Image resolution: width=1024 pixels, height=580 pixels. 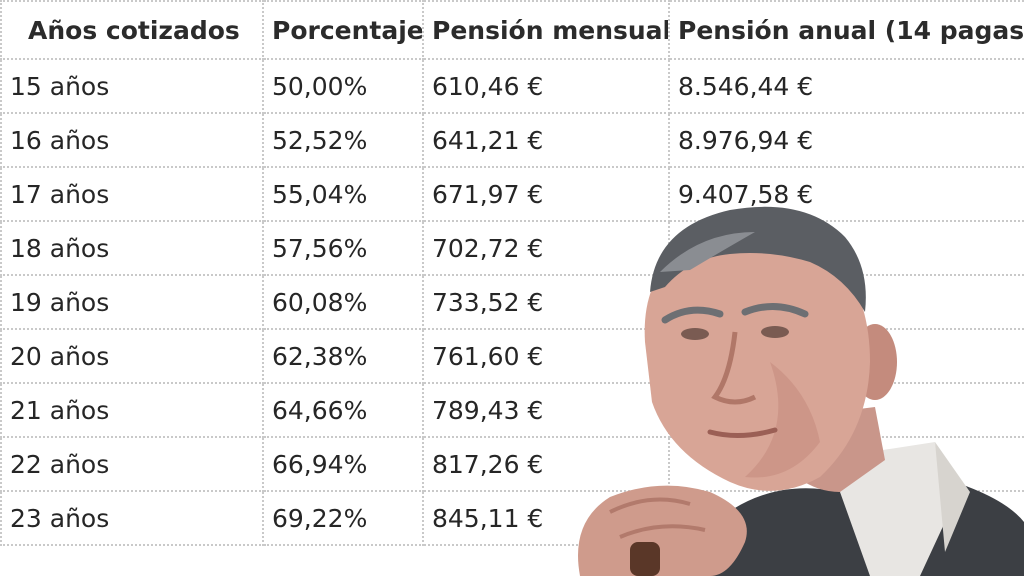 What do you see at coordinates (343, 518) in the screenshot?
I see `cell-porcentaje: 69,22%` at bounding box center [343, 518].